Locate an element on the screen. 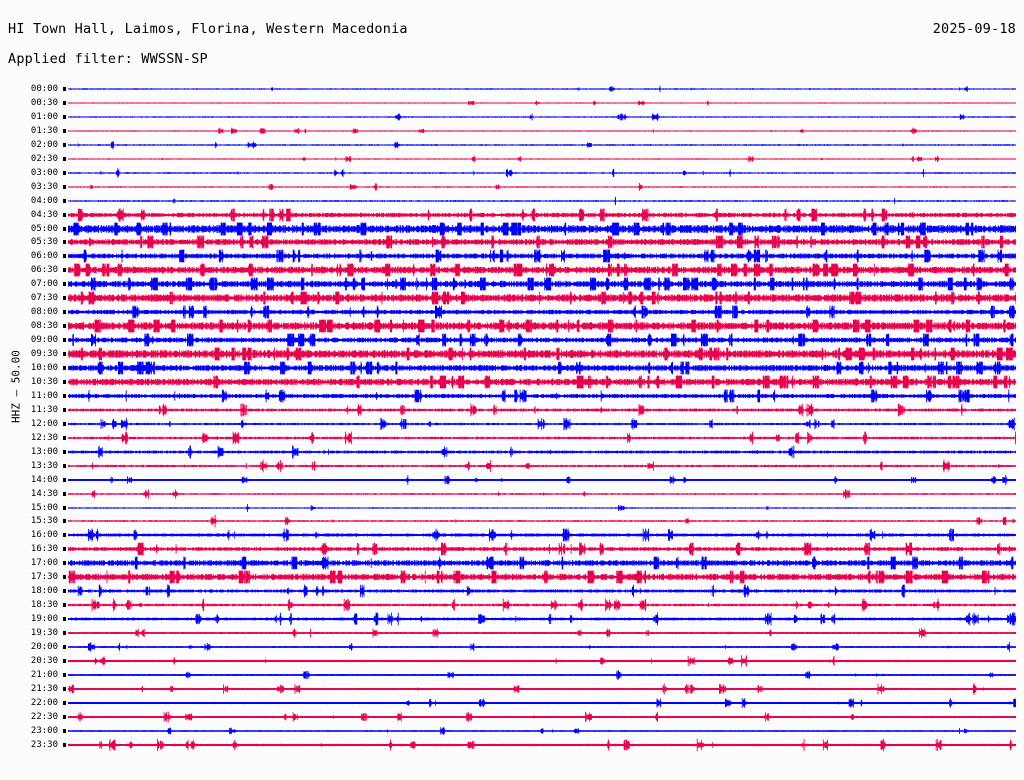  trace-row-time-label: 18:00 is located at coordinates (44, 591).